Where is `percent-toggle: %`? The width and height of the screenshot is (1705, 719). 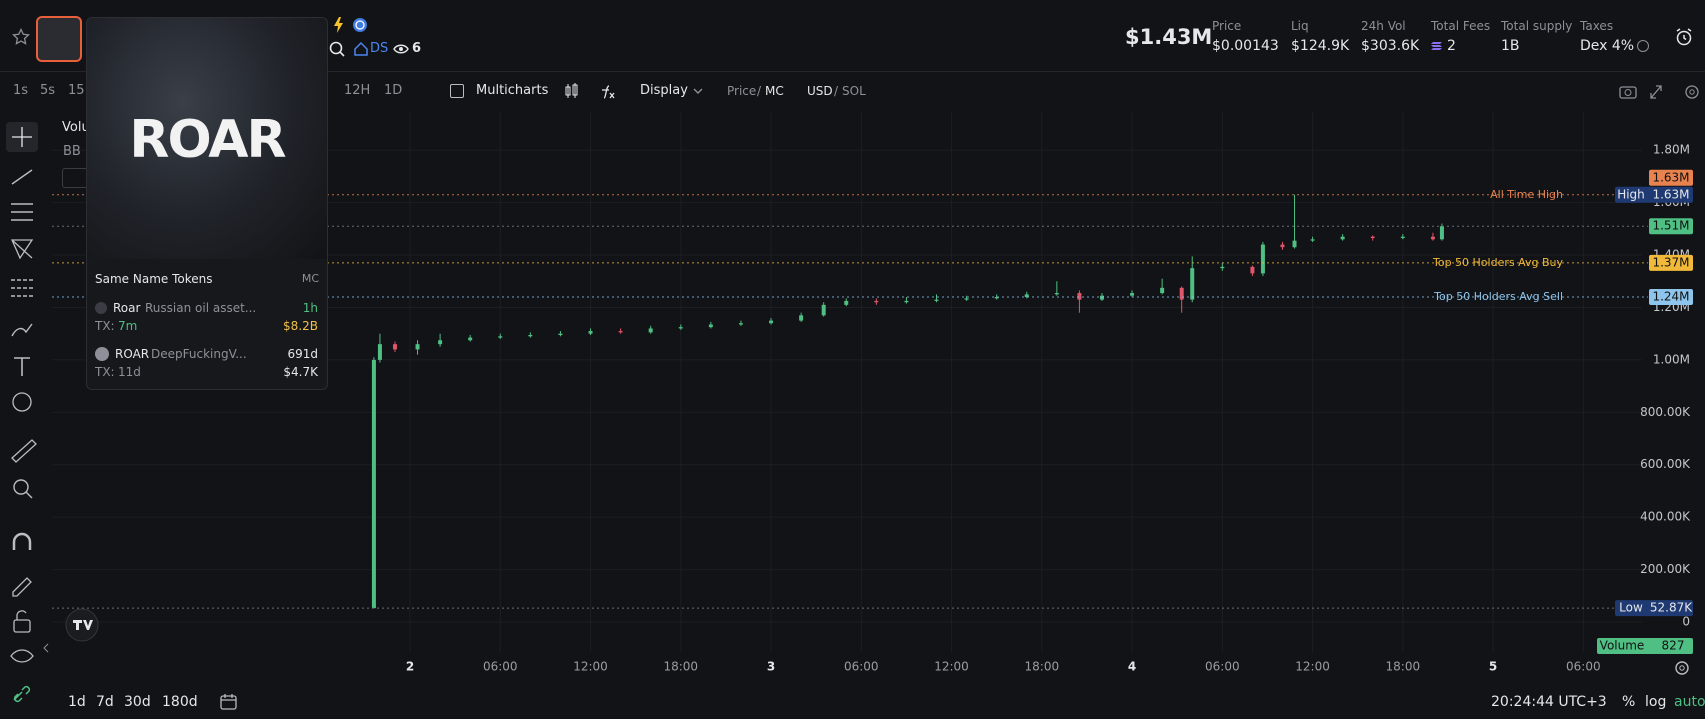 percent-toggle: % is located at coordinates (1629, 702).